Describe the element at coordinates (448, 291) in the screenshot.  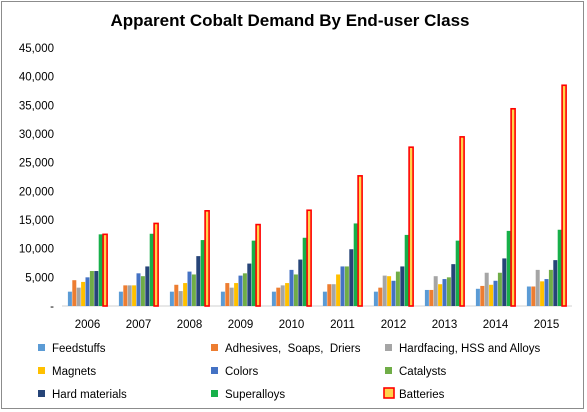
I see `bar-catalysts-2013` at that location.